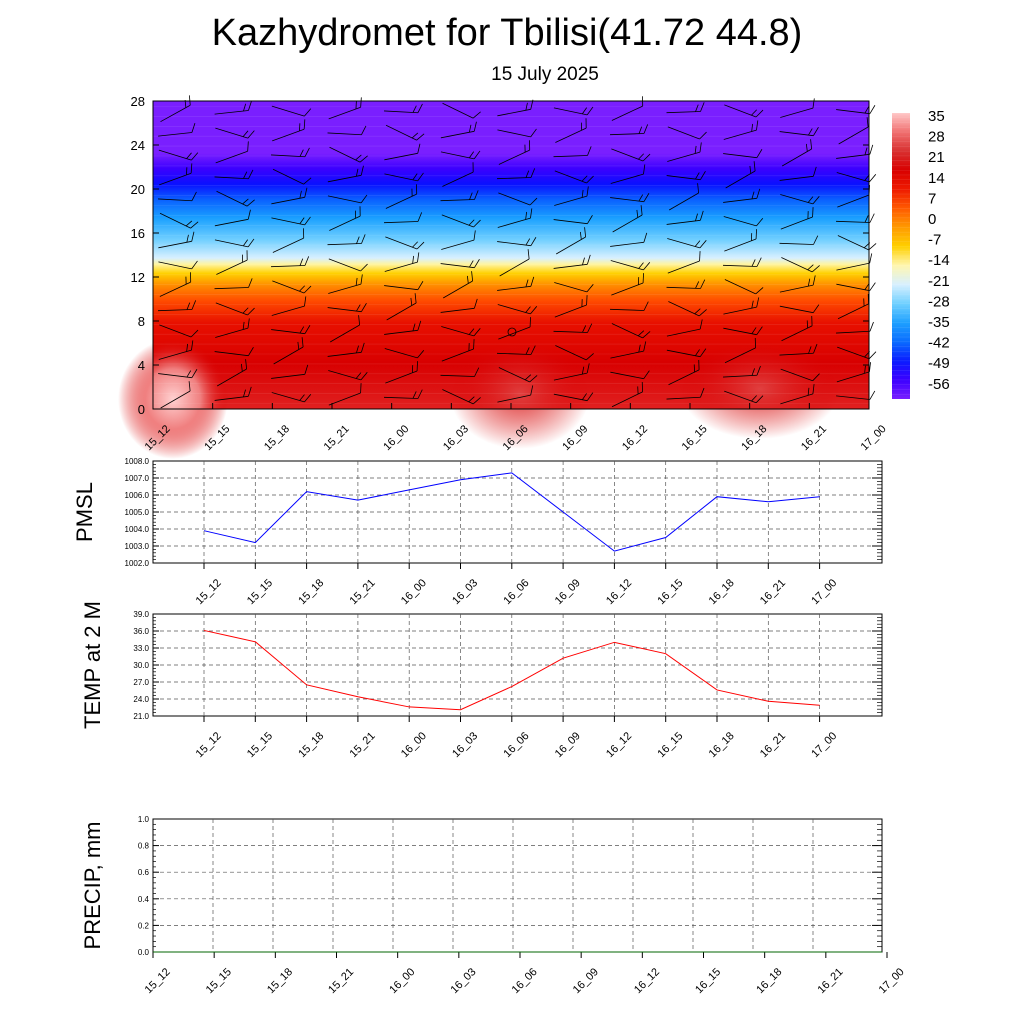 This screenshot has width=1024, height=1024. Describe the element at coordinates (138, 145) in the screenshot. I see `y-tick-label: 24` at that location.